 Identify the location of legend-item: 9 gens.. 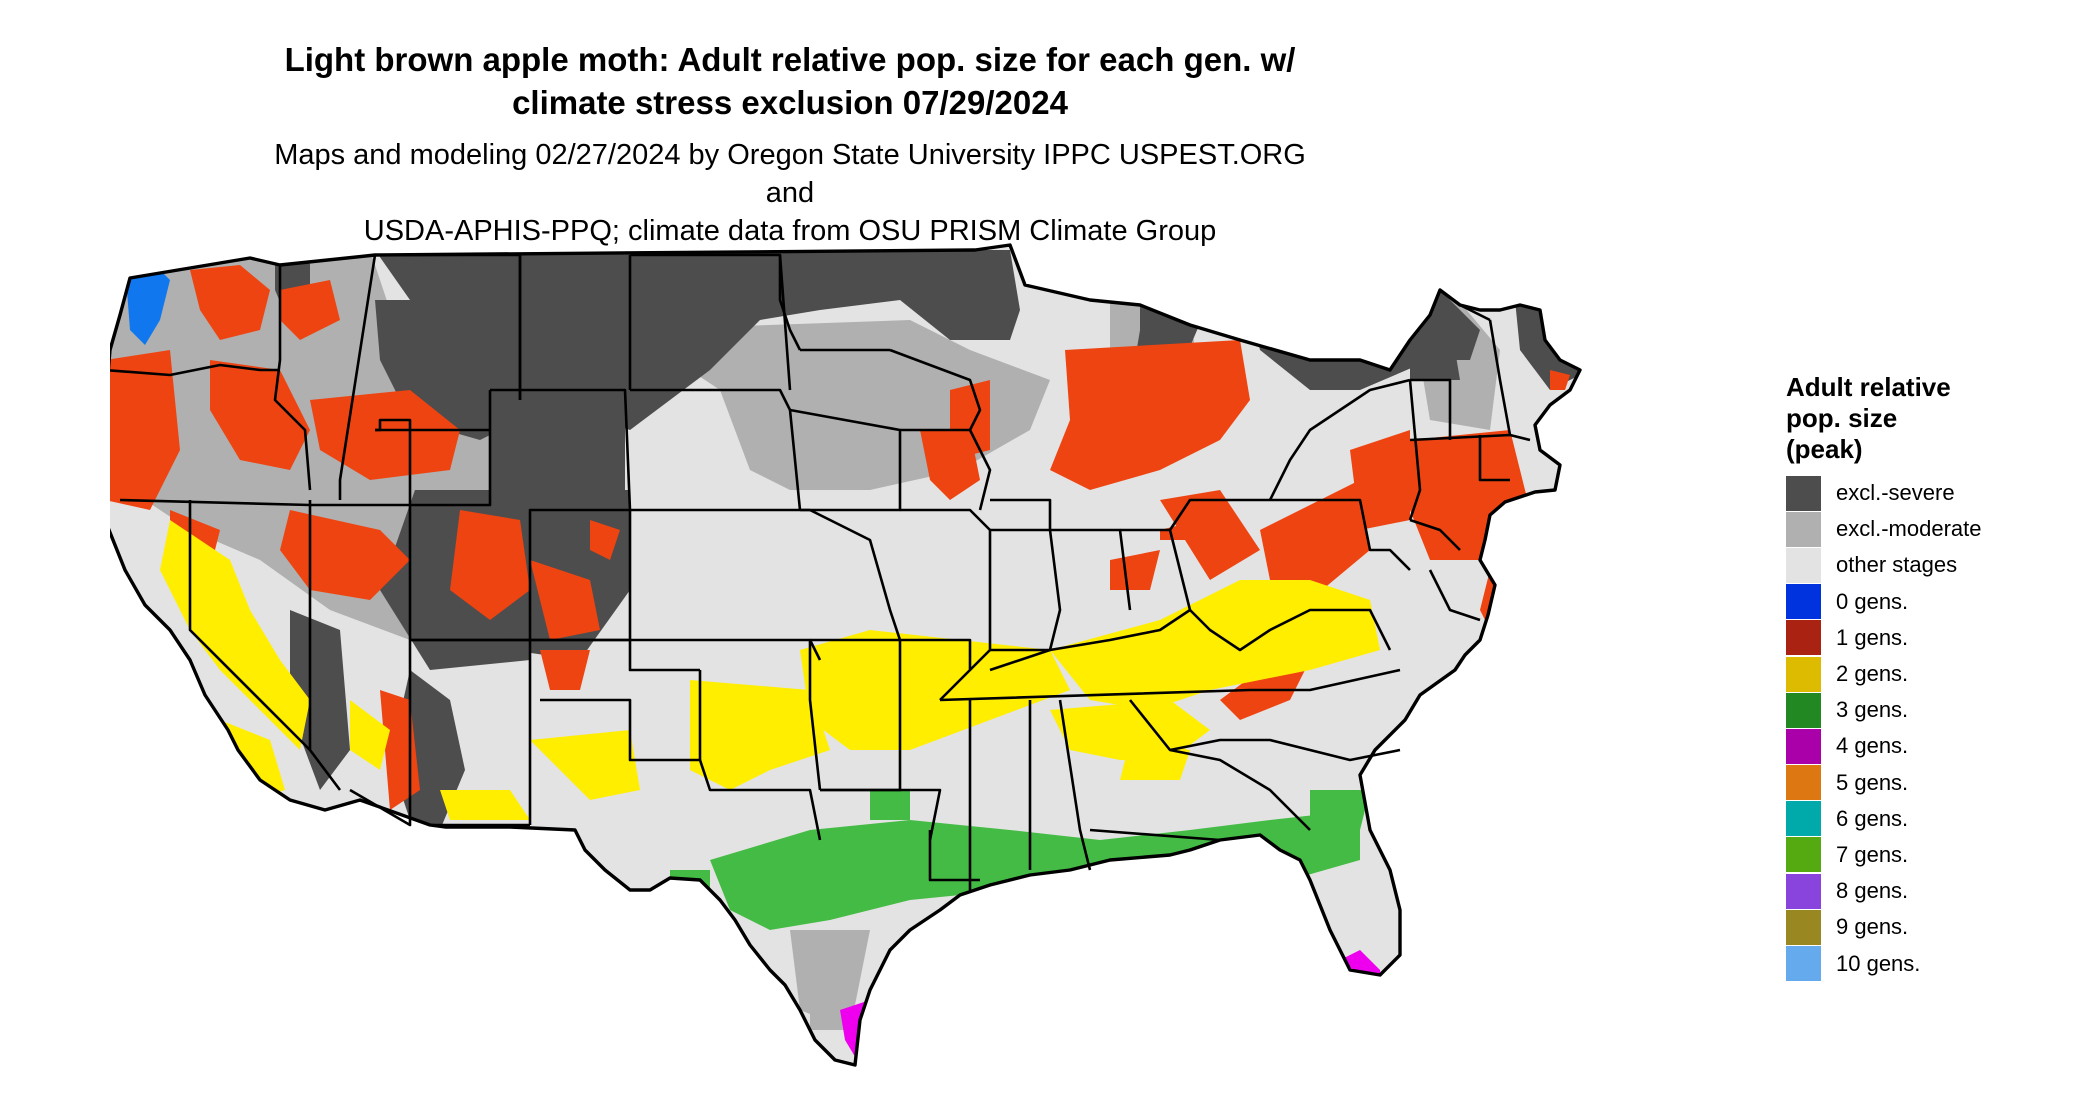
(1884, 927).